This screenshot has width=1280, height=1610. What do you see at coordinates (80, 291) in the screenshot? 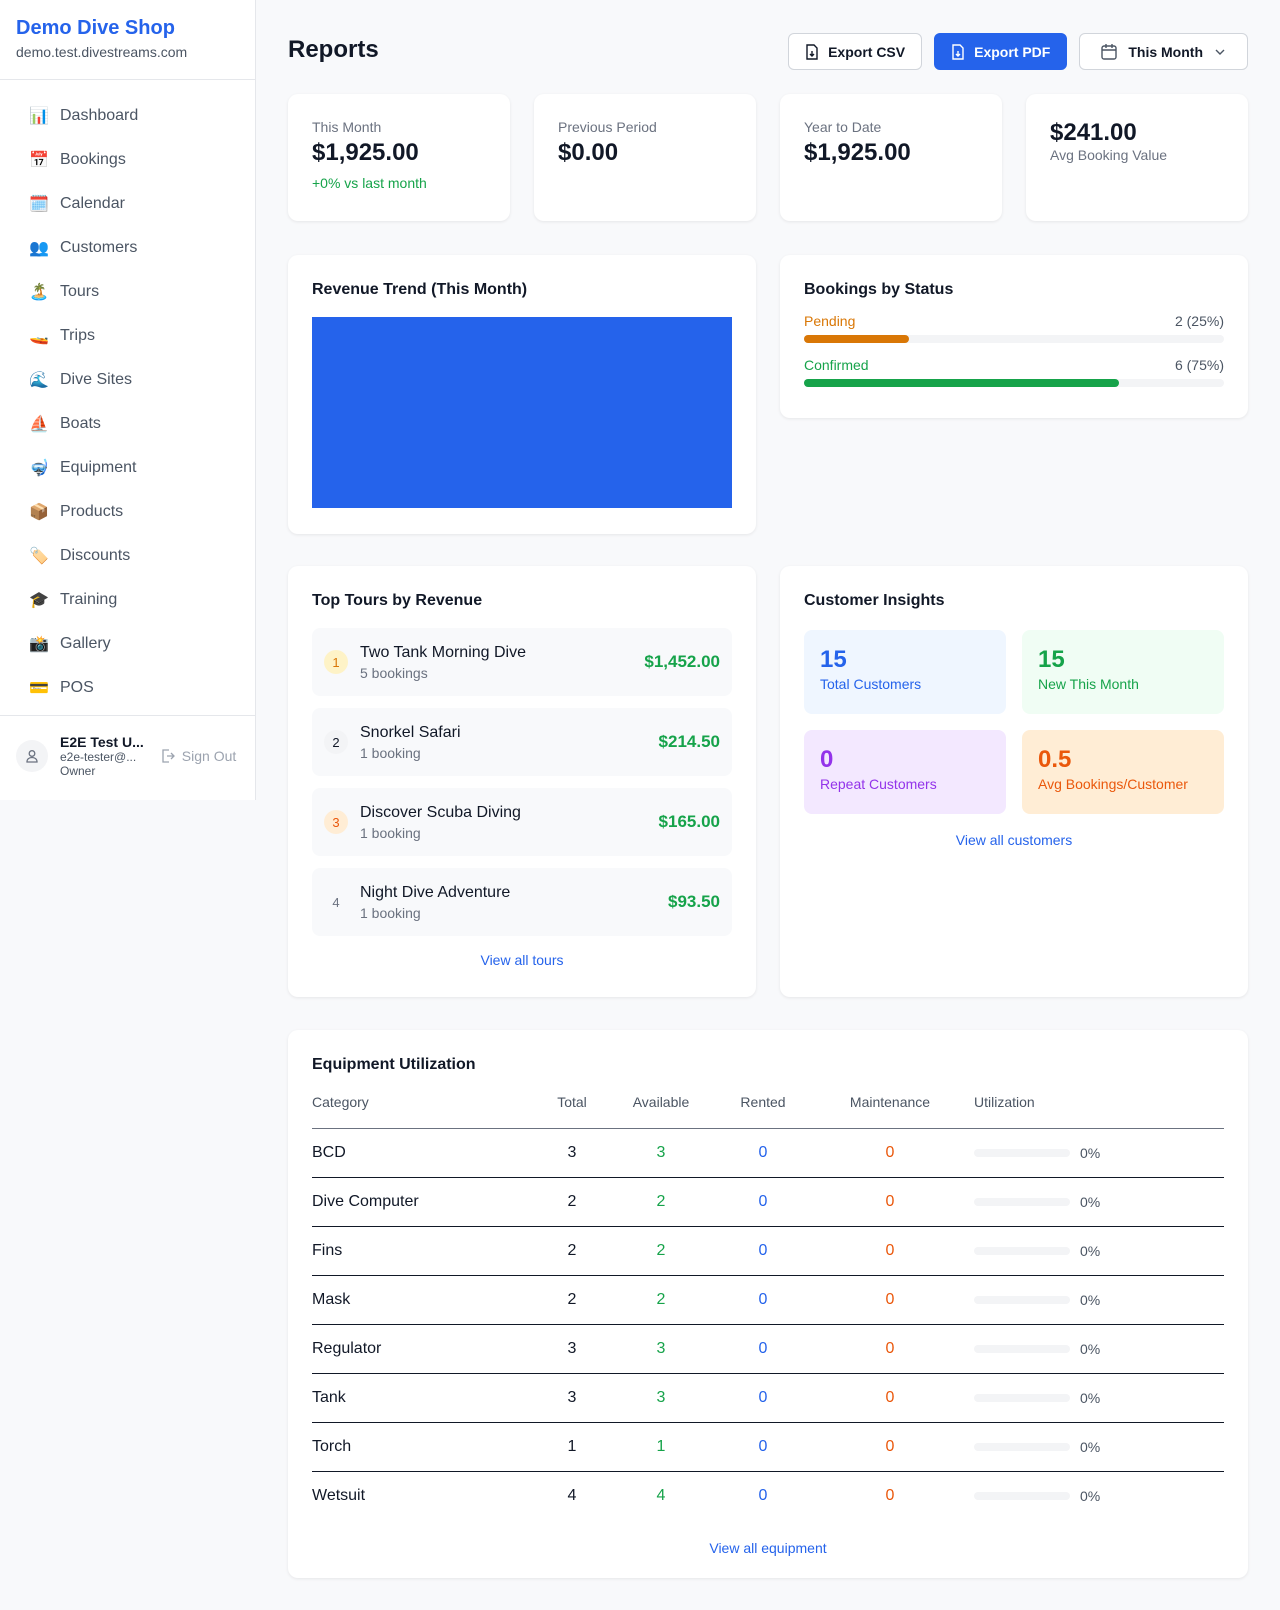
I see `sidebar-item-label: Tours` at bounding box center [80, 291].